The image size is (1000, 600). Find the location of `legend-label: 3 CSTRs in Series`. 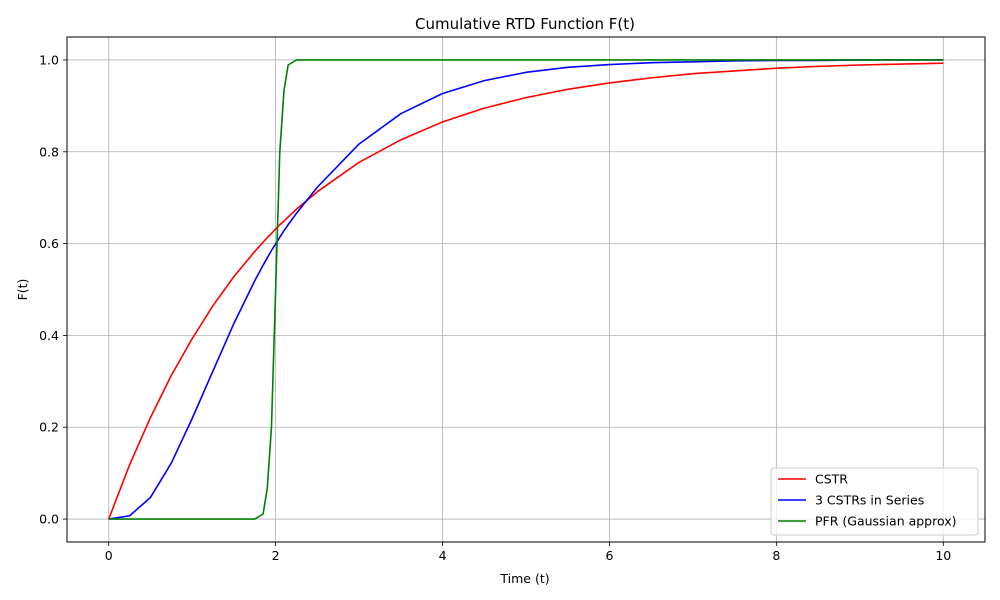

legend-label: 3 CSTRs in Series is located at coordinates (869, 500).